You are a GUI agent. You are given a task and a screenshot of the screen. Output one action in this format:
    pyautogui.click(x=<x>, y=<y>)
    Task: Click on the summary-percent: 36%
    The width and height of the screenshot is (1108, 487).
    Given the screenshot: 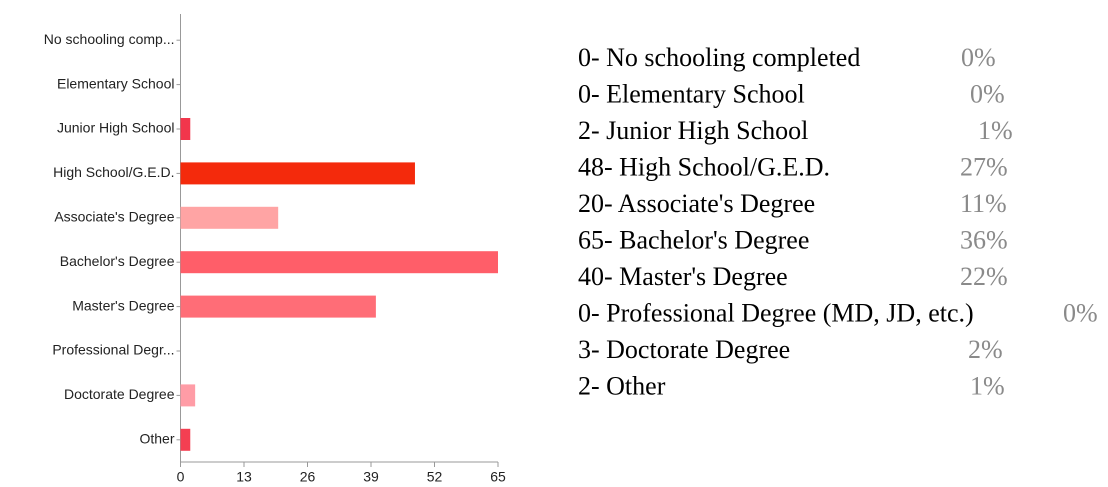 What is the action you would take?
    pyautogui.click(x=984, y=239)
    